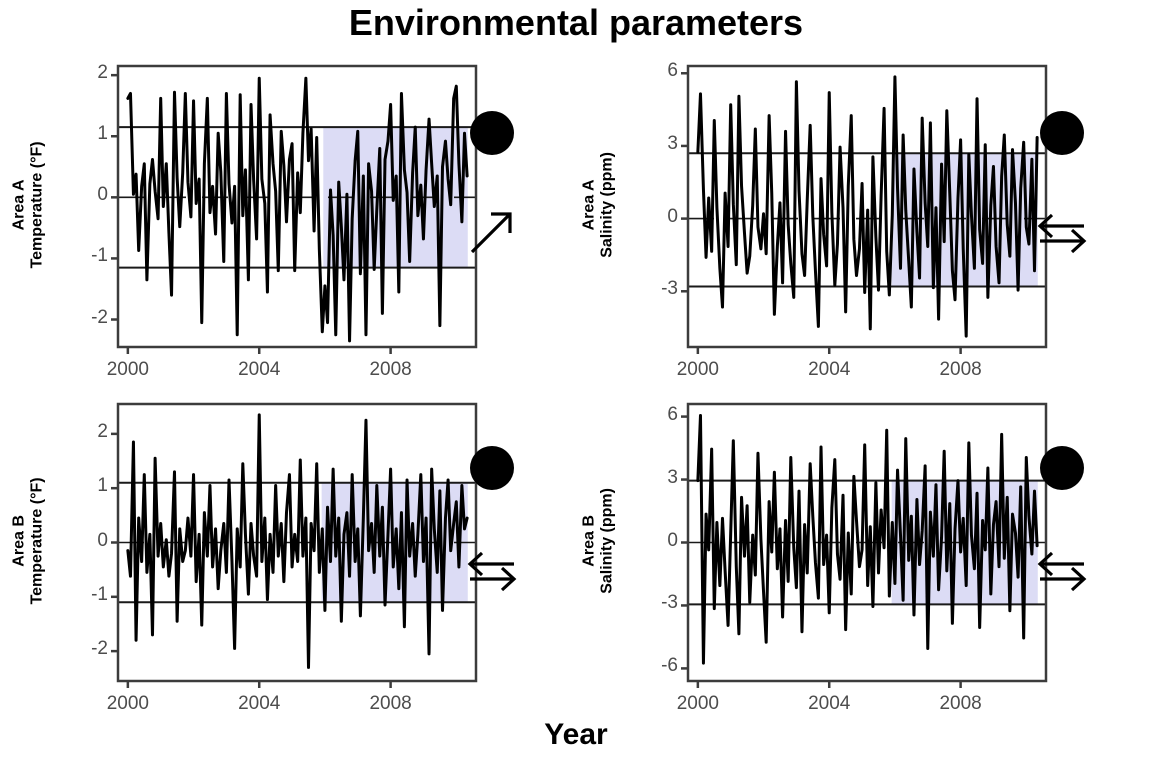  I want to click on y-axis-label-line2: Salinity (ppm), so click(606, 540).